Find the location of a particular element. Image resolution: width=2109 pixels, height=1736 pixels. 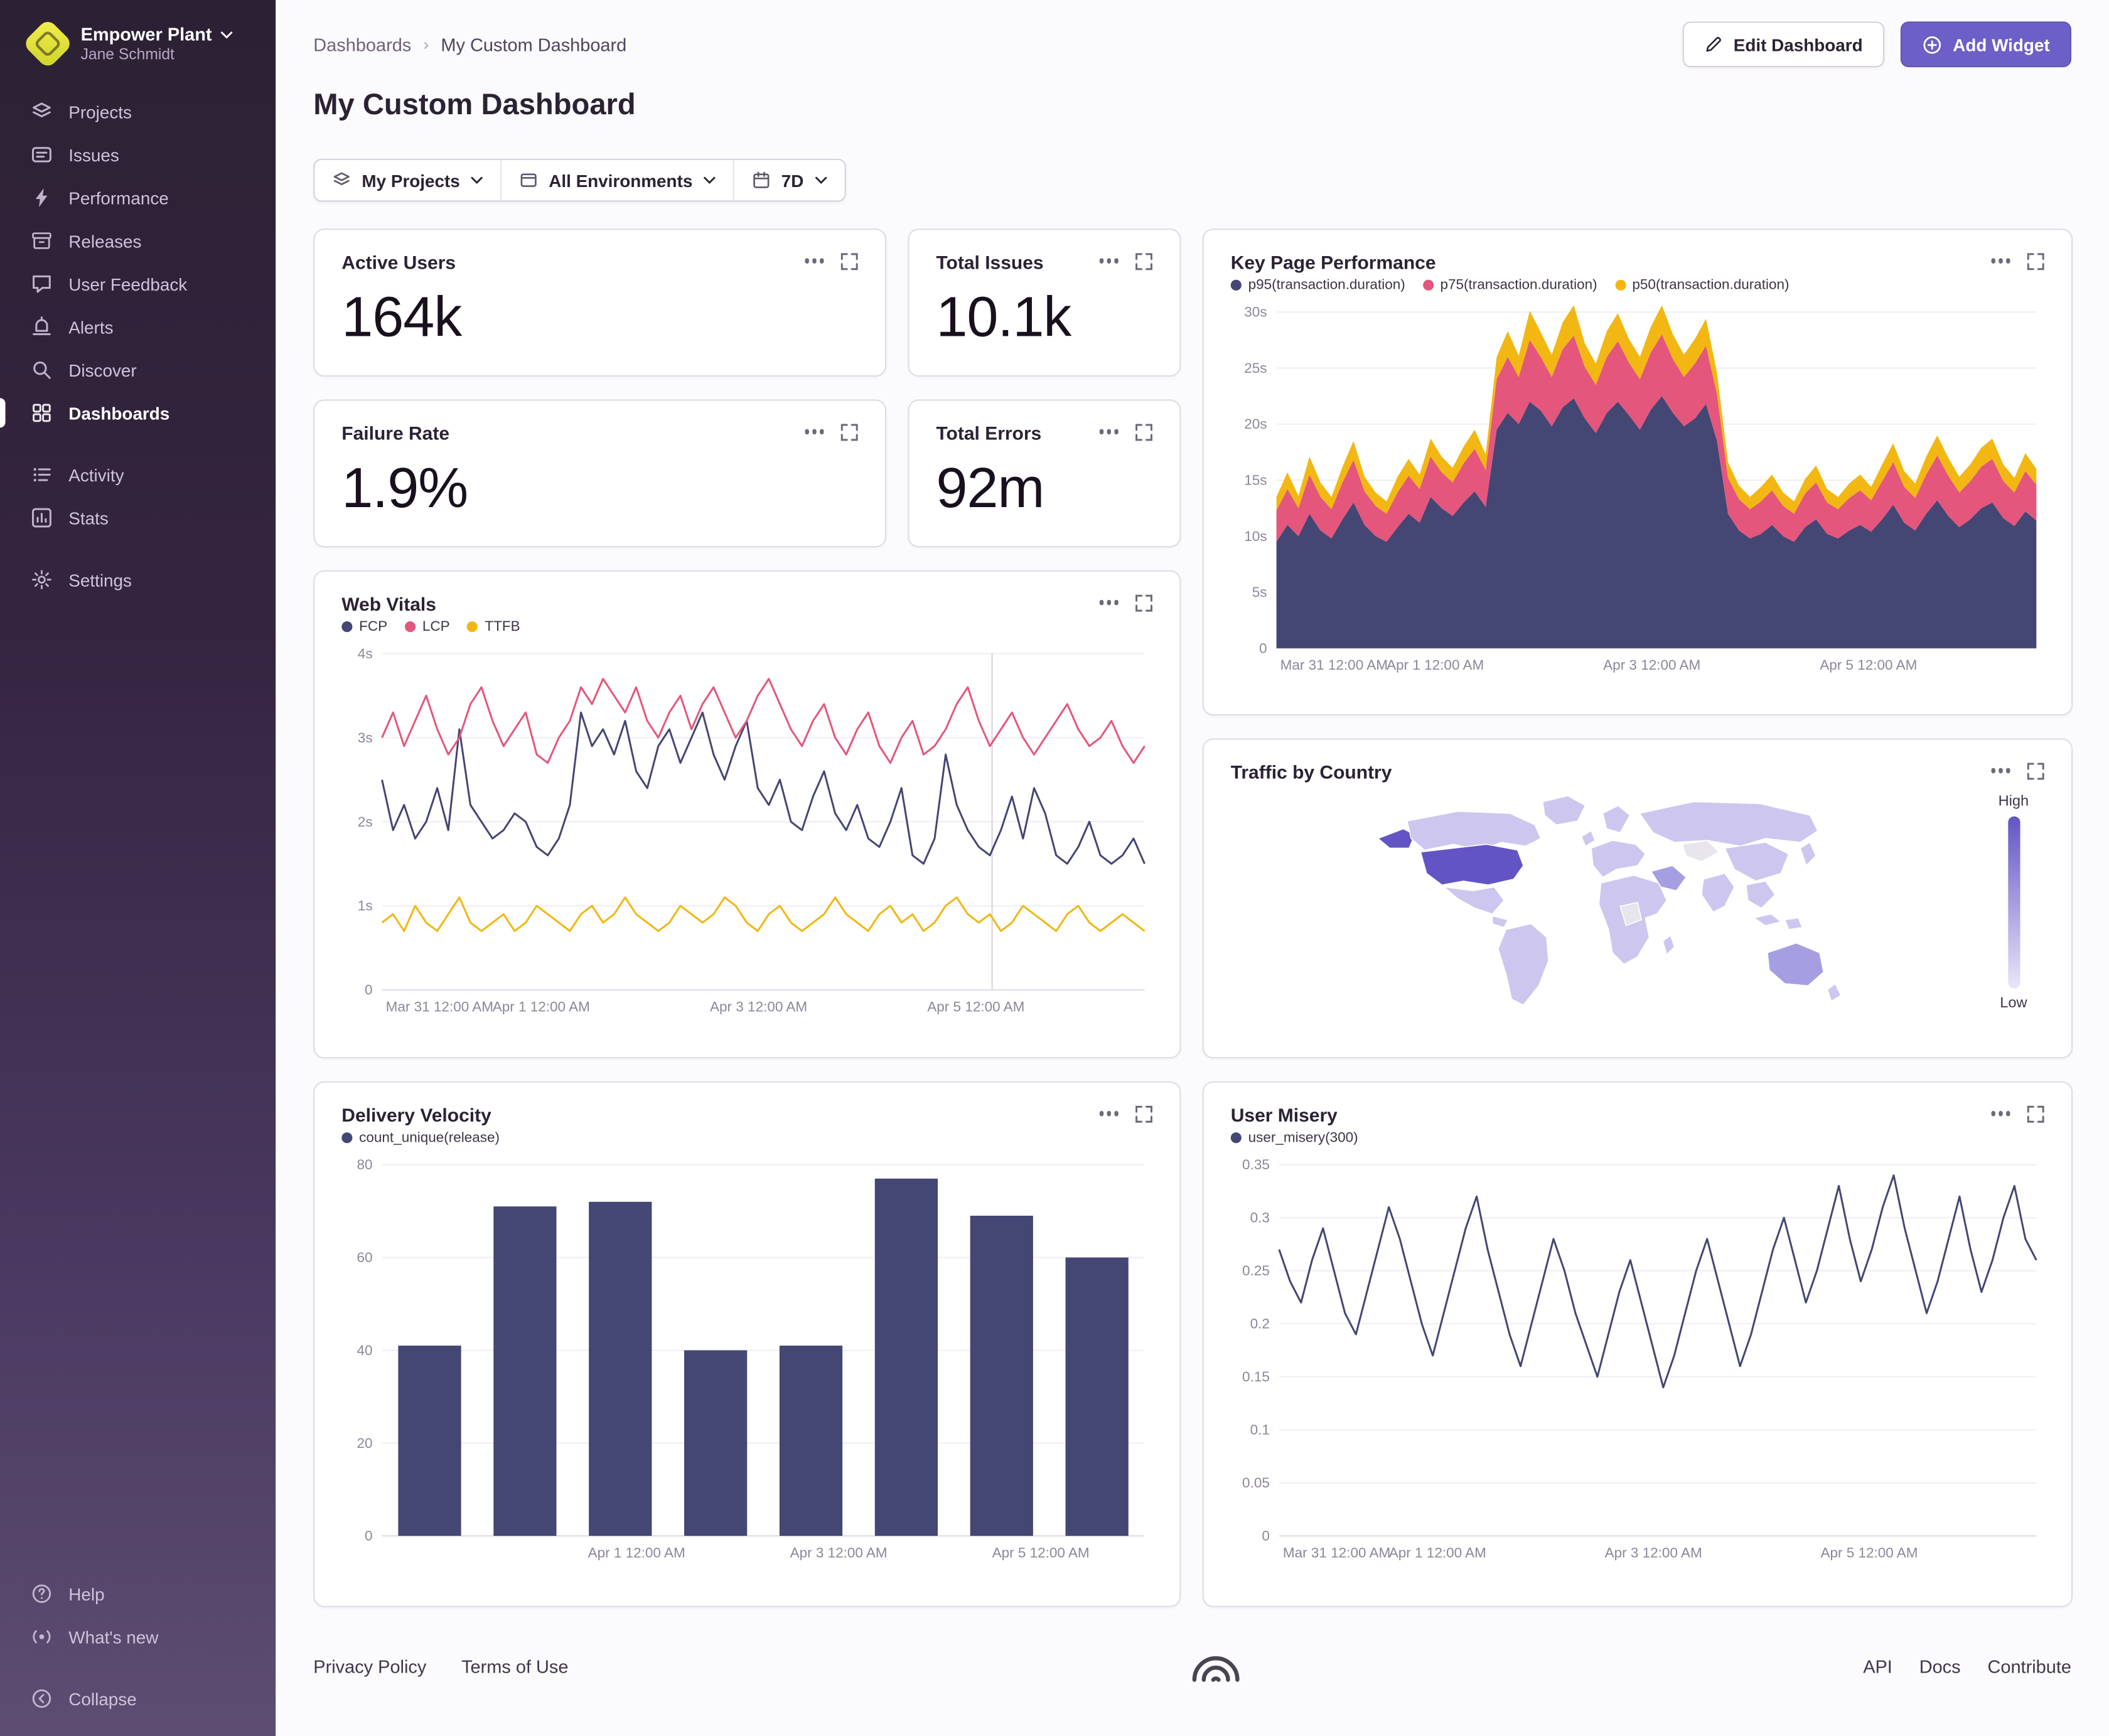

org-switcher: Empower Plant Jane Schmidt is located at coordinates (138, 39).